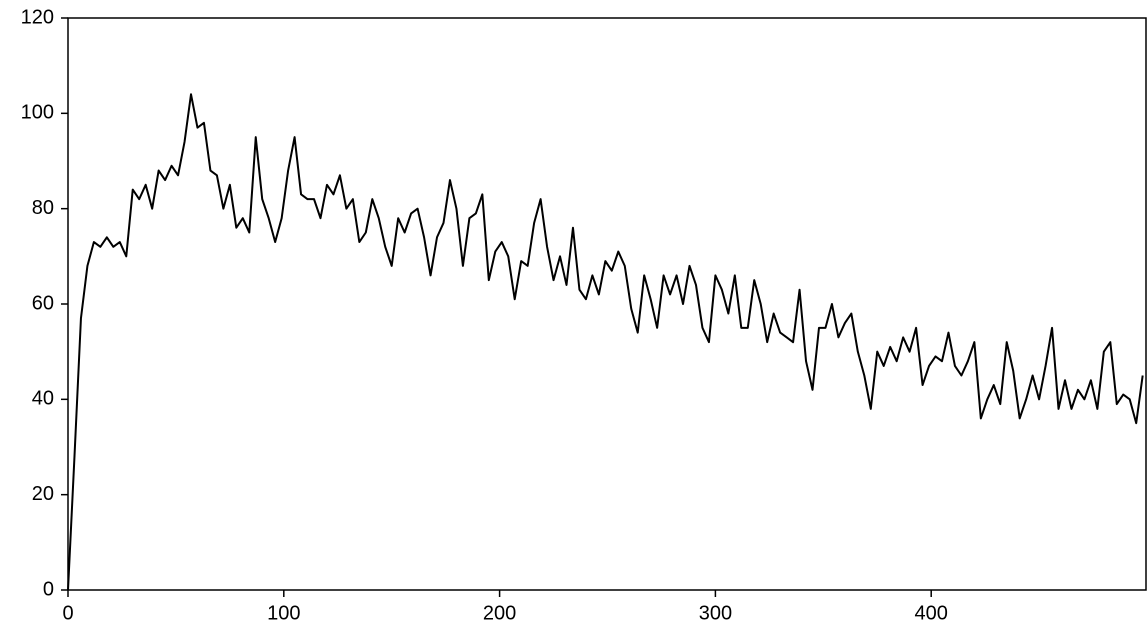 The height and width of the screenshot is (644, 1147). I want to click on y-tick-label: 60, so click(43, 303).